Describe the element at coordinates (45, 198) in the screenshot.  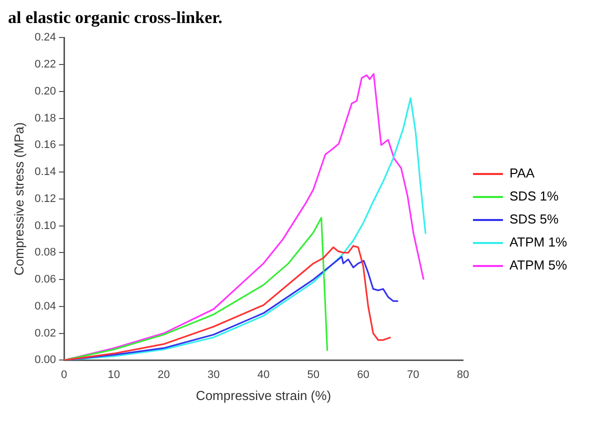
I see `y-tick-label: 0.12` at that location.